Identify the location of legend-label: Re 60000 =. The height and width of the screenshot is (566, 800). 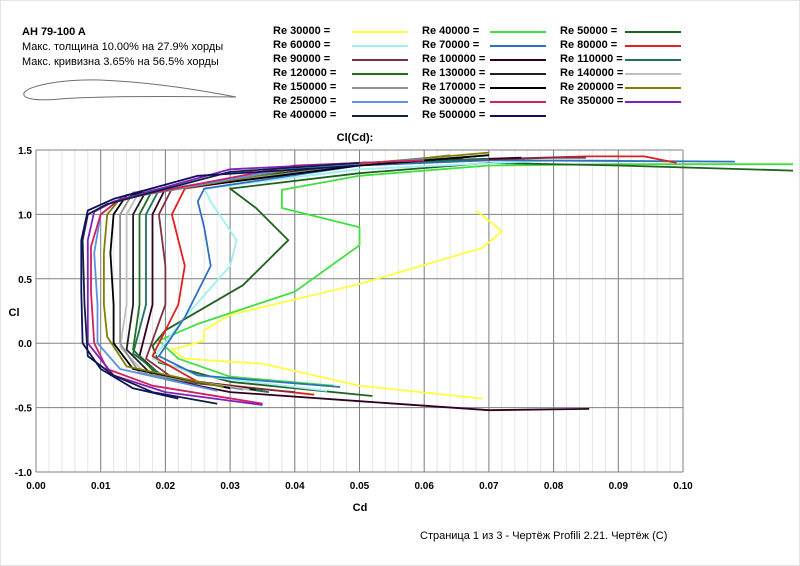
(302, 45).